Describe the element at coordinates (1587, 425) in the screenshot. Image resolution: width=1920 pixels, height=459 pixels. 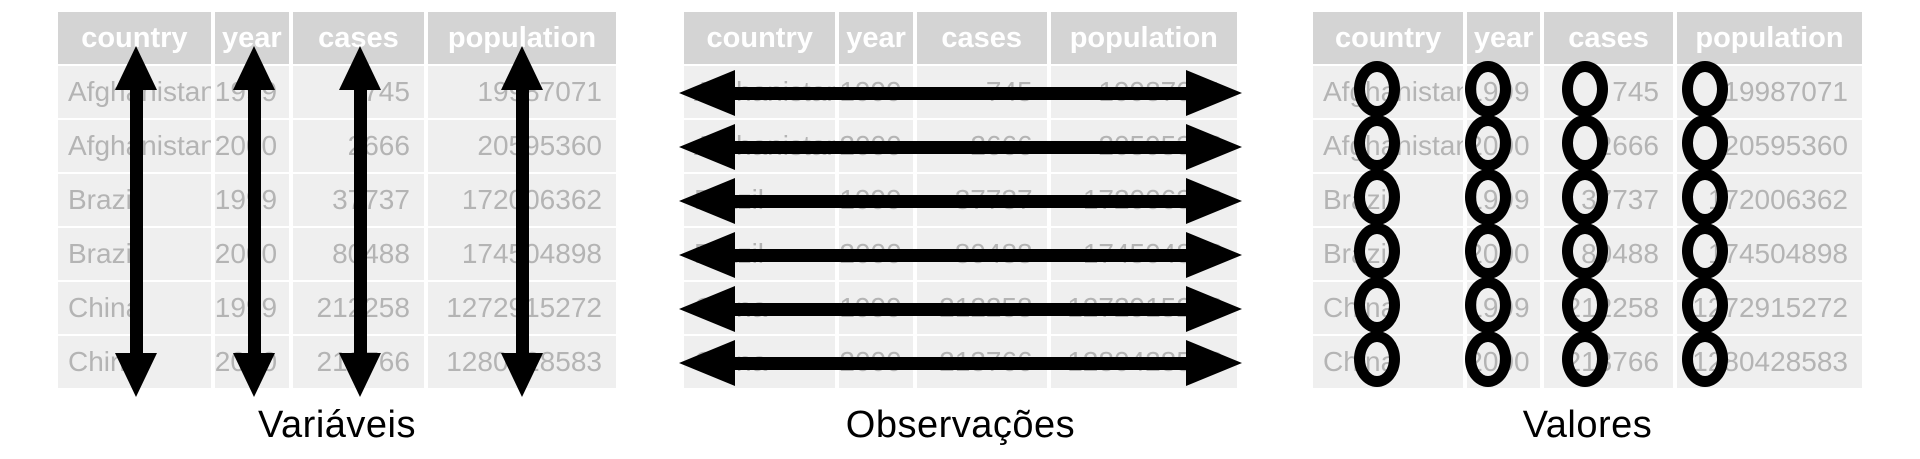
I see `caption-values: Valores` at that location.